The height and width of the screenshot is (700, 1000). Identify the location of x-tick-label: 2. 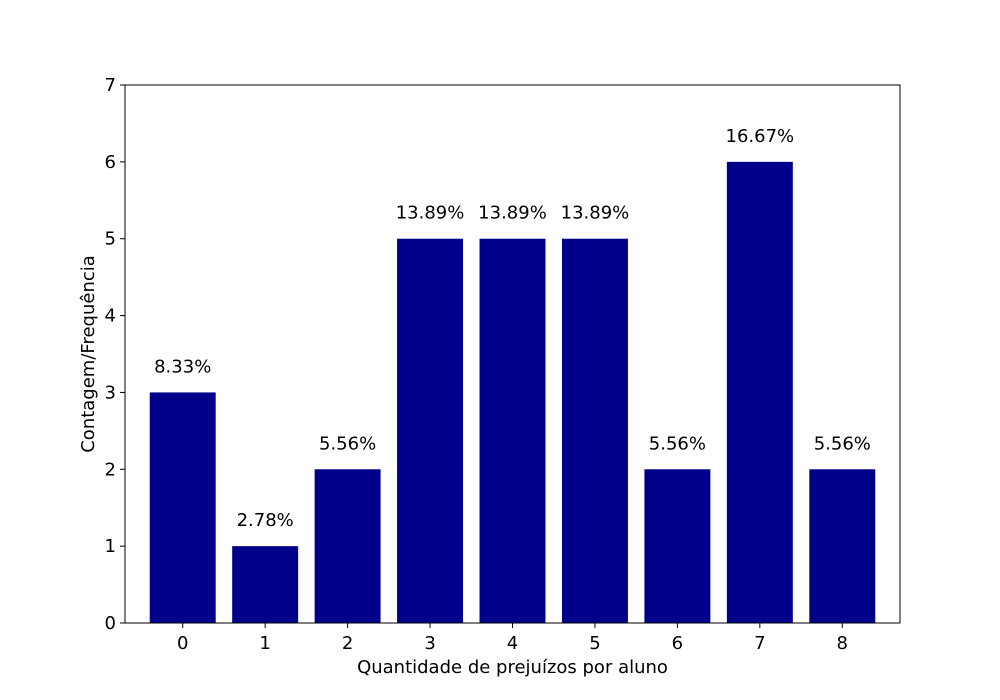
(347, 643).